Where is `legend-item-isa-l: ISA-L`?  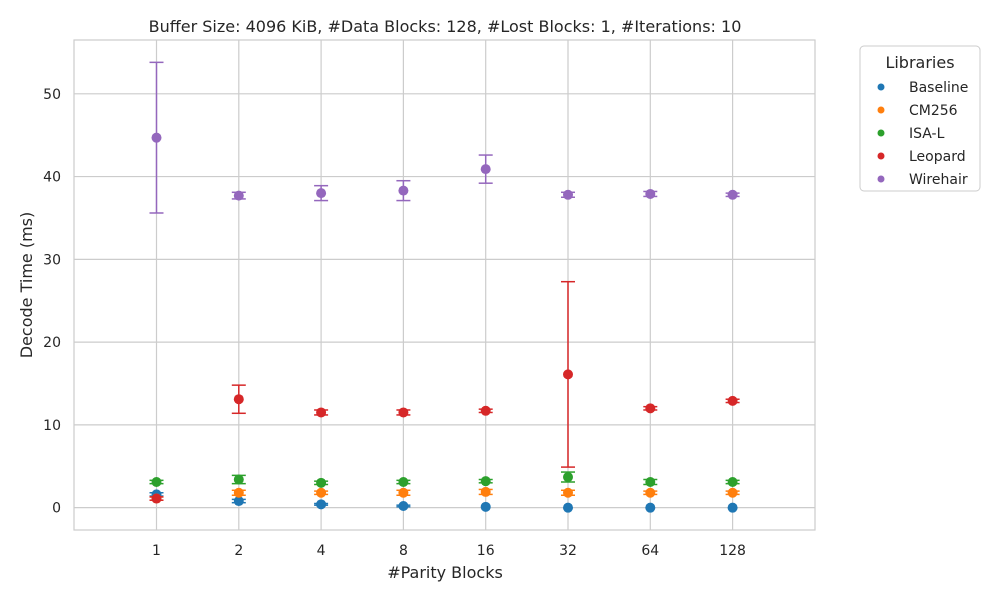
legend-item-isa-l: ISA-L is located at coordinates (911, 134).